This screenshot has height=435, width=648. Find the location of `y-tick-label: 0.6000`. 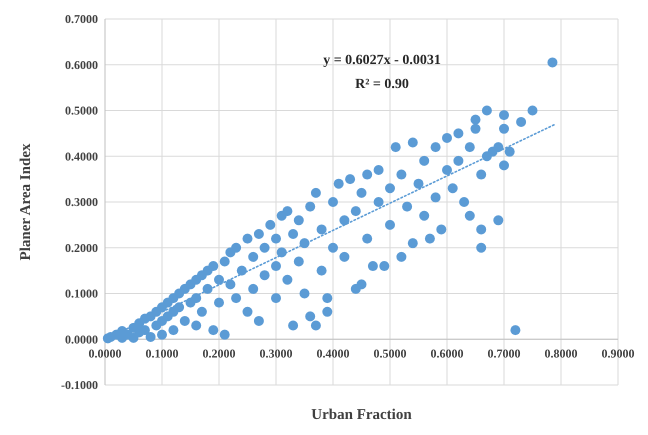

y-tick-label: 0.6000 is located at coordinates (81, 65).